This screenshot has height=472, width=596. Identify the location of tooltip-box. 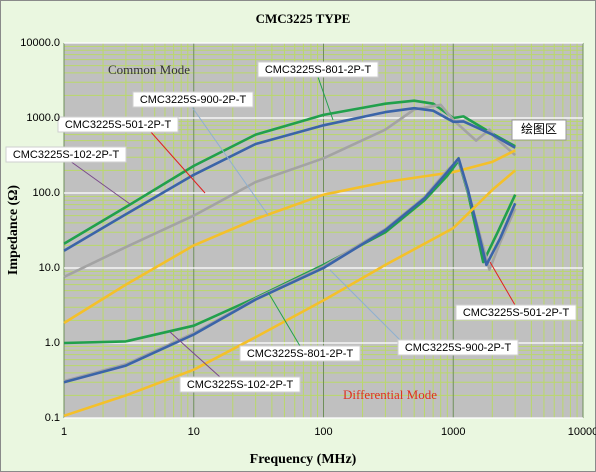
(539, 130).